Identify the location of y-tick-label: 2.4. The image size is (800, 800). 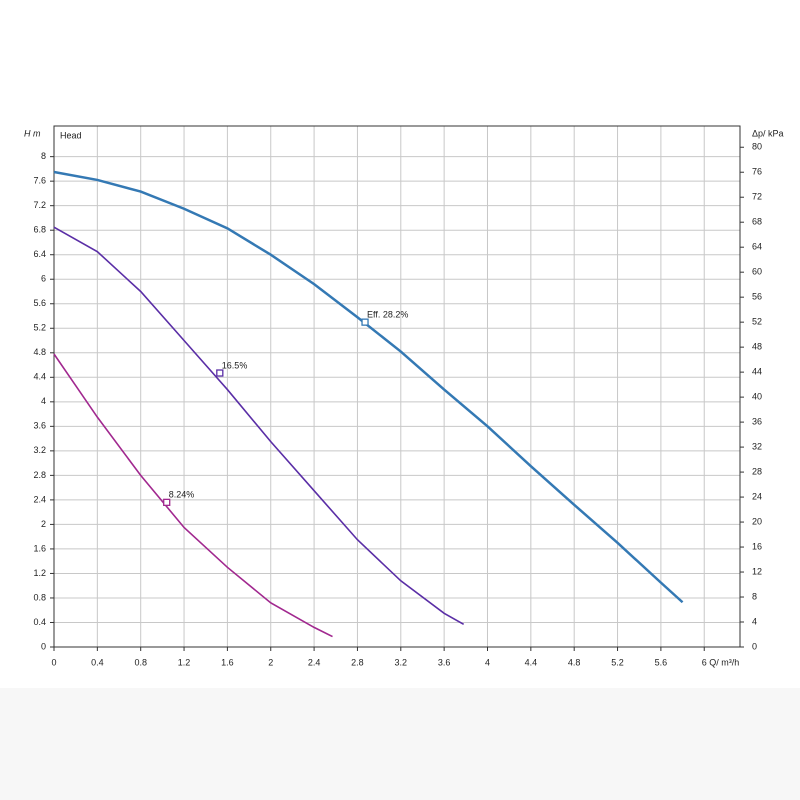
(39, 499).